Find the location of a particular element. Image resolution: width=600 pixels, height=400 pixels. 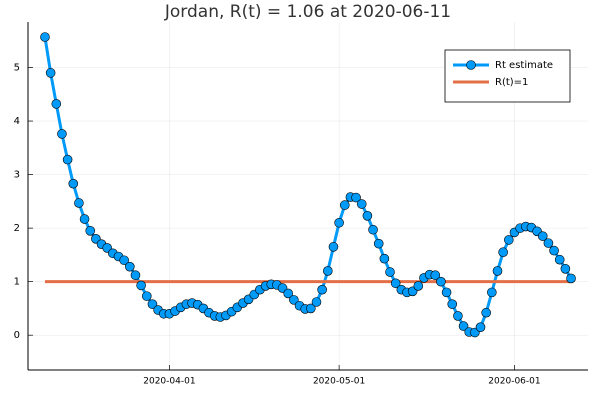

chart-title: Jordan, R(t) = 1.06 at 2020-06-11 is located at coordinates (307, 12).